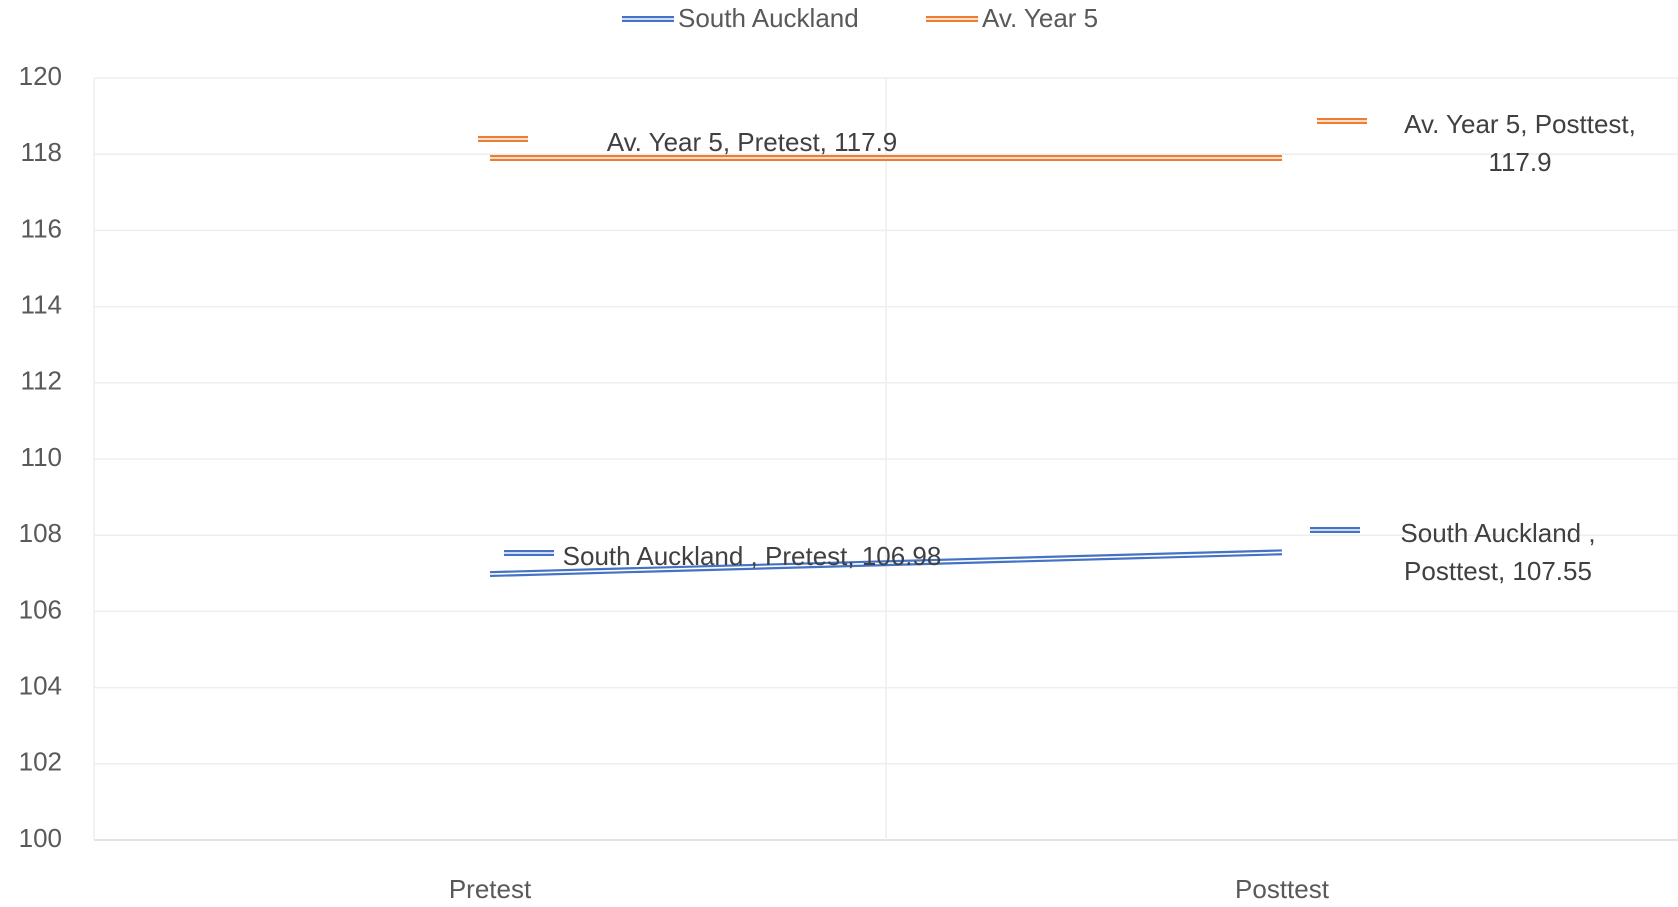 The height and width of the screenshot is (907, 1678). What do you see at coordinates (768, 18) in the screenshot?
I see `legend-label: South Auckland` at bounding box center [768, 18].